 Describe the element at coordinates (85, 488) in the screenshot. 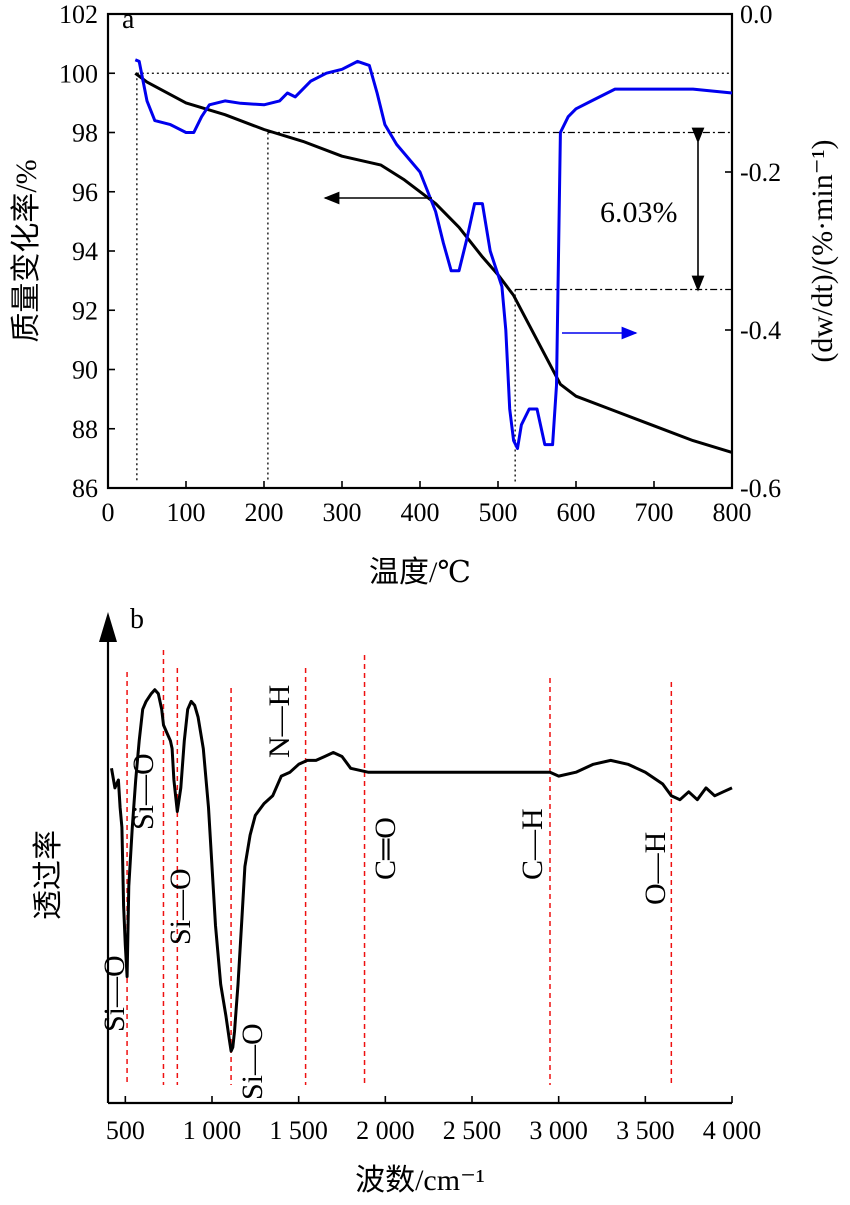

I see `a-left-tick-label: 86` at that location.